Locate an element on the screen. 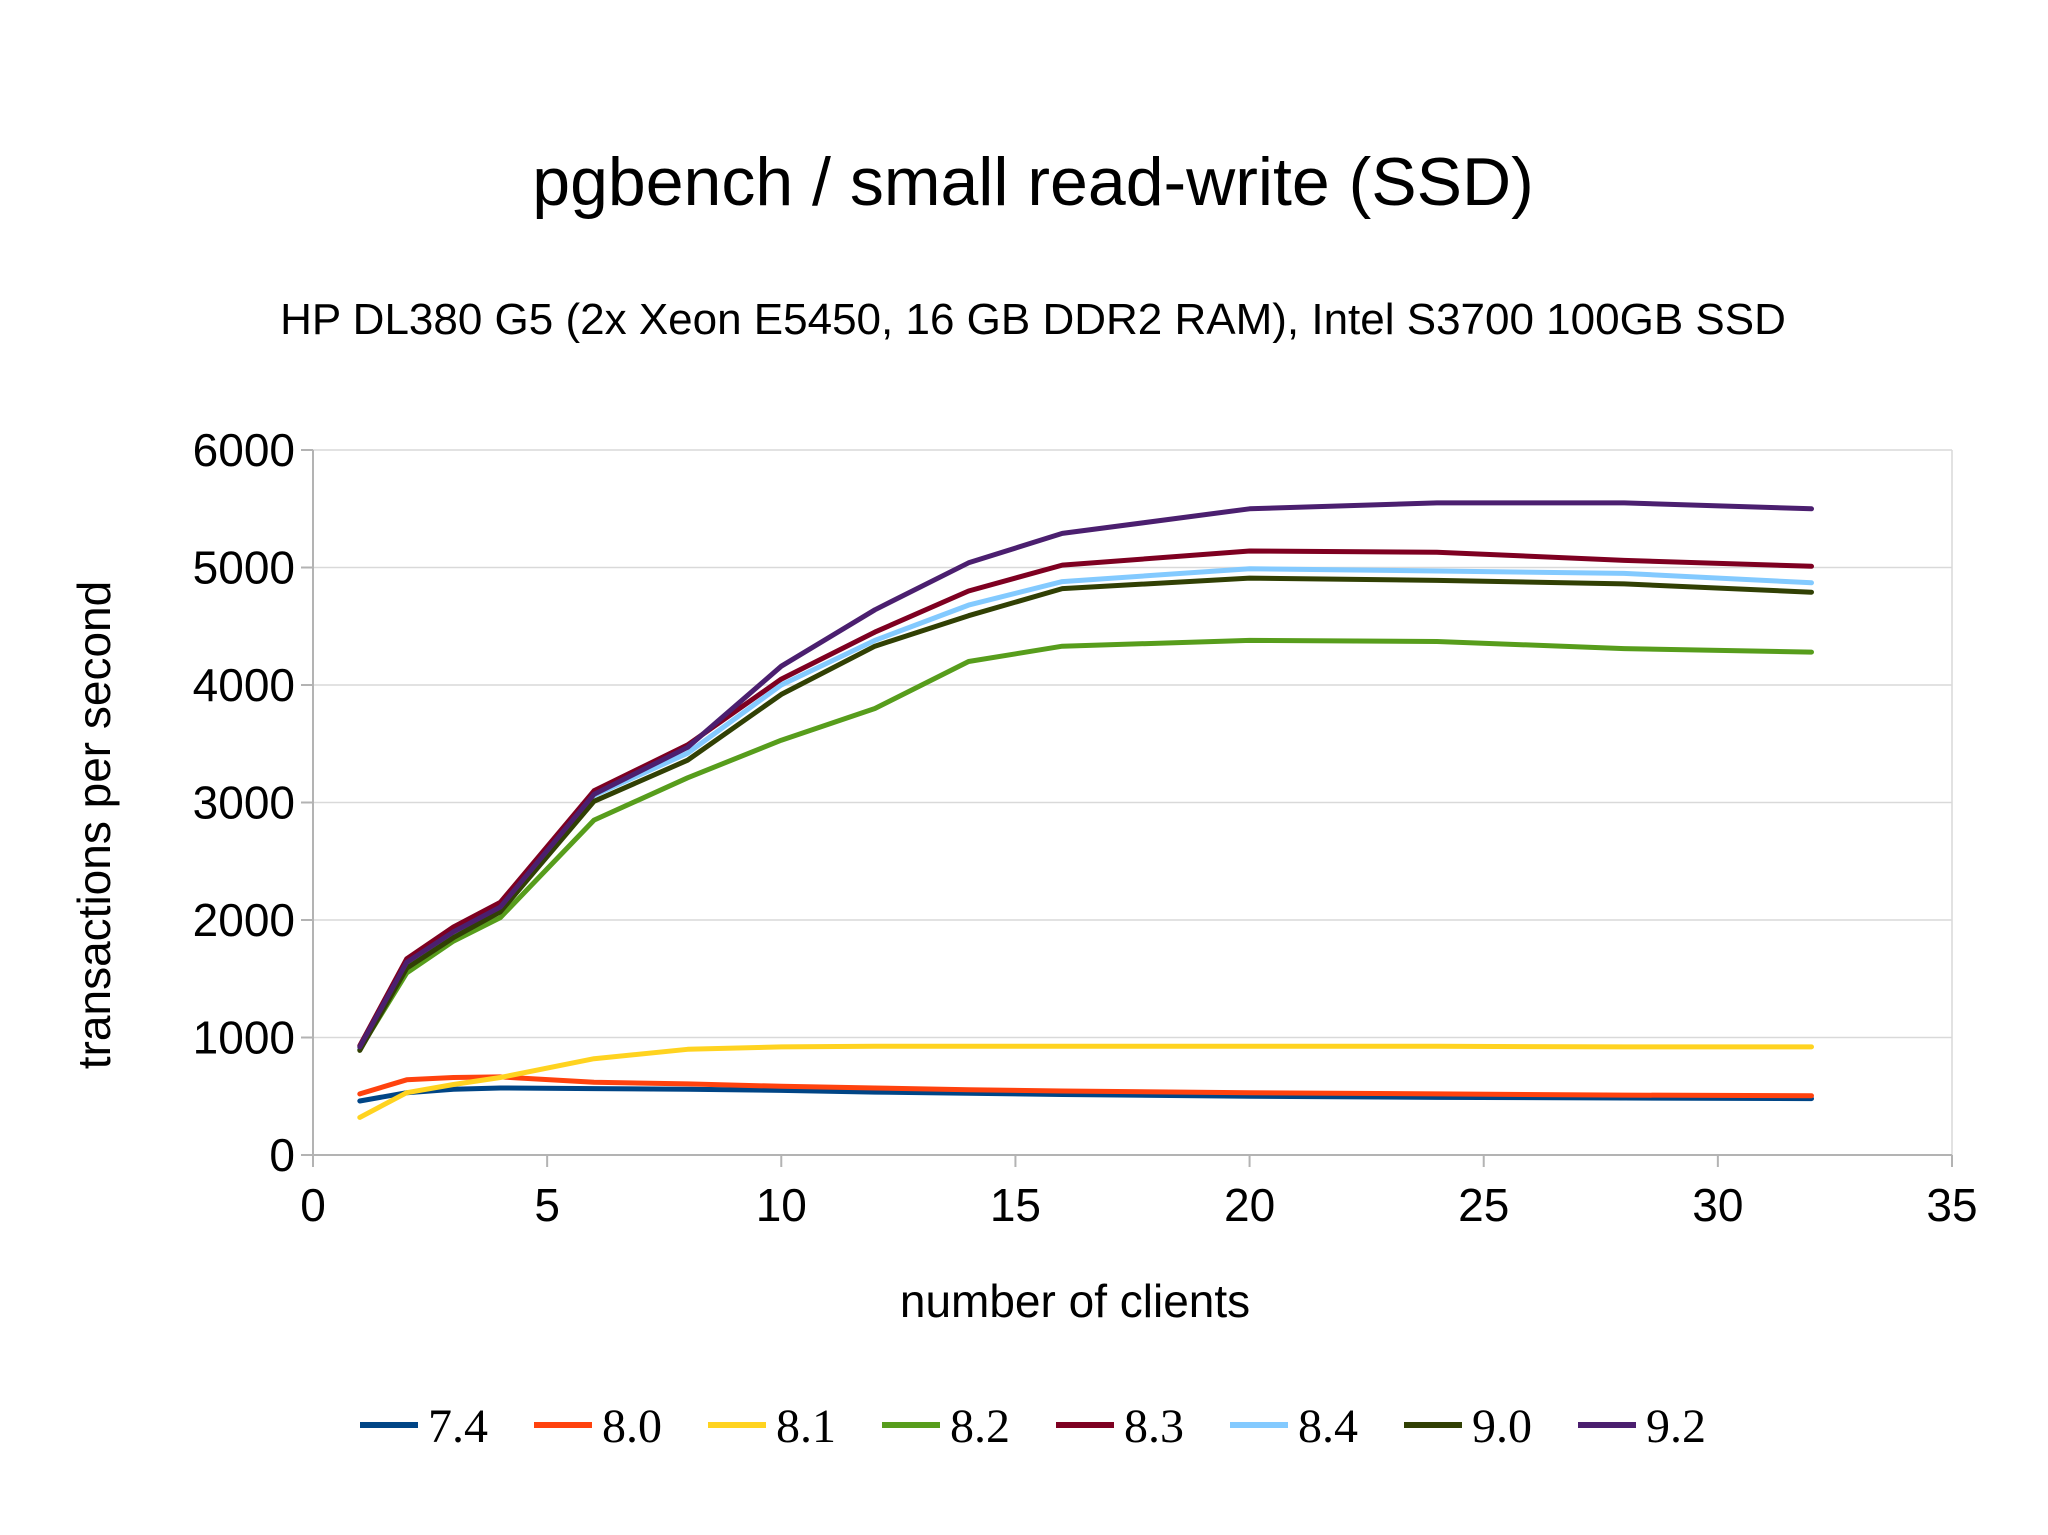  legend-label: 9.2 is located at coordinates (1676, 1426).